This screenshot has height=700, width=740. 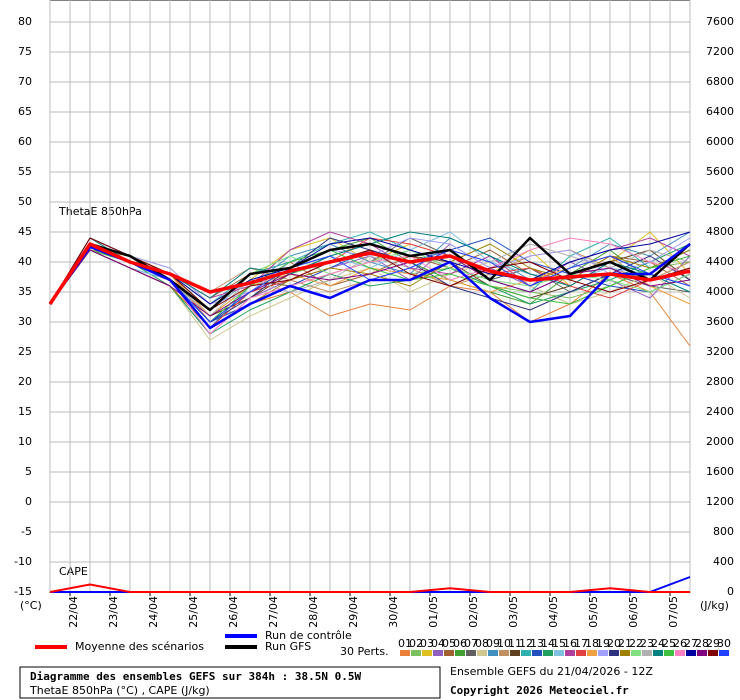 What do you see at coordinates (551, 671) in the screenshot?
I see `footer-run: Ensemble GEFS du 21/04/2026 - 12Z` at bounding box center [551, 671].